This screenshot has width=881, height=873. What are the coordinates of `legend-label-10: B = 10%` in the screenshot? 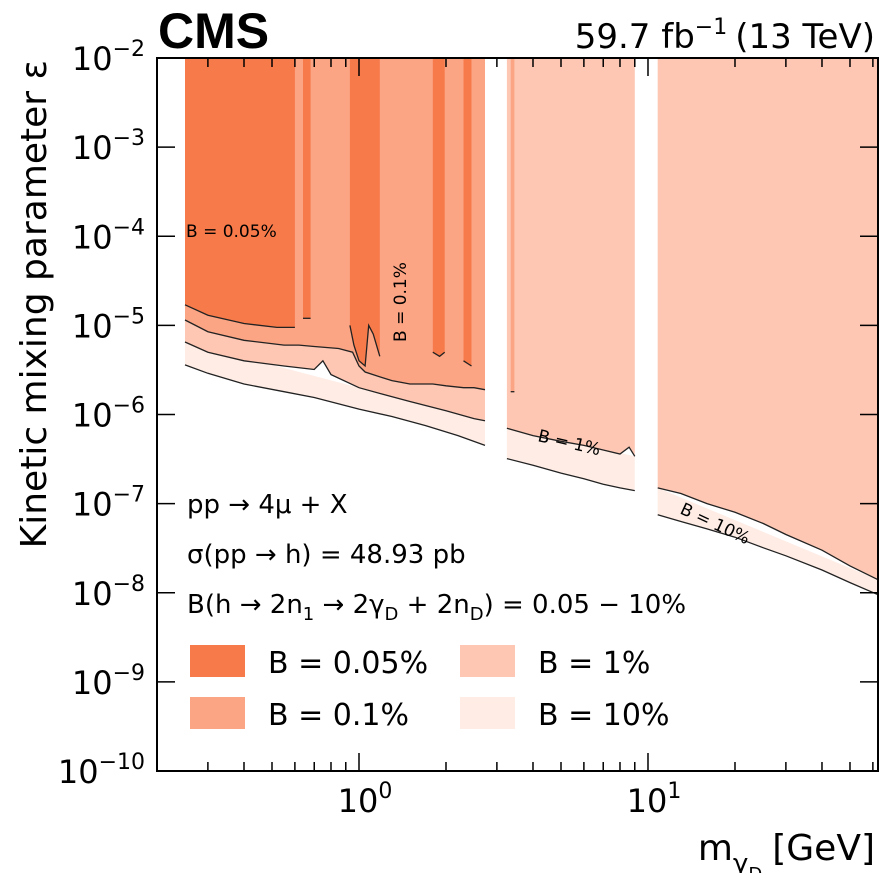 It's located at (603, 715).